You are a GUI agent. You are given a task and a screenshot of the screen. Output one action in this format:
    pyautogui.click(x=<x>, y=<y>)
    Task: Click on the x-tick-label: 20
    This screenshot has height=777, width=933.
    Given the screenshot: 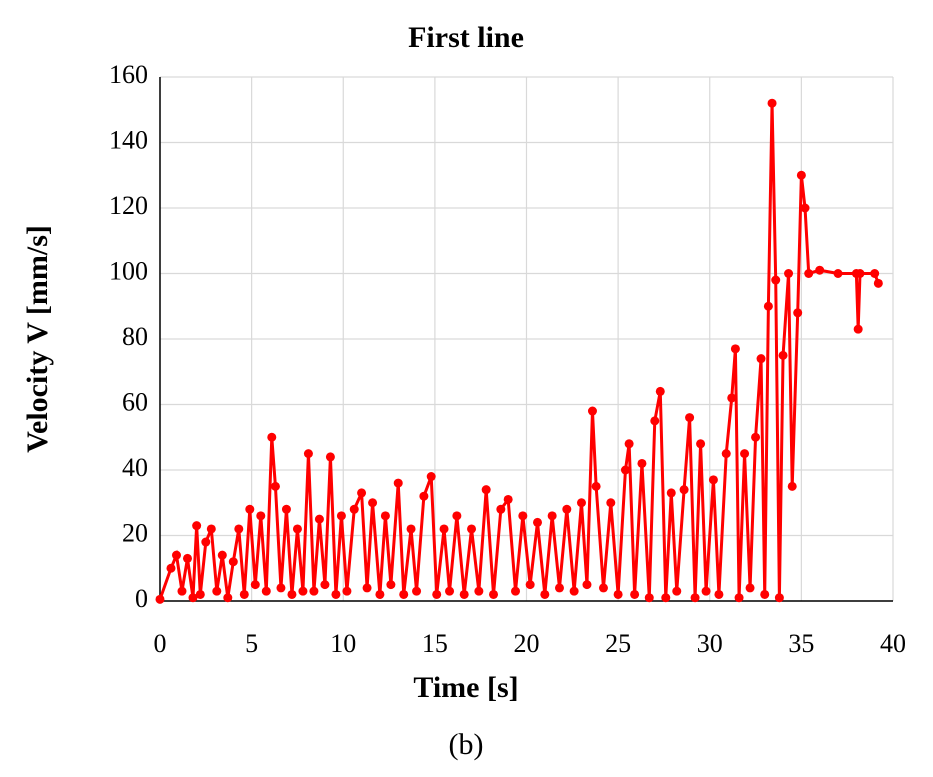 What is the action you would take?
    pyautogui.click(x=527, y=643)
    